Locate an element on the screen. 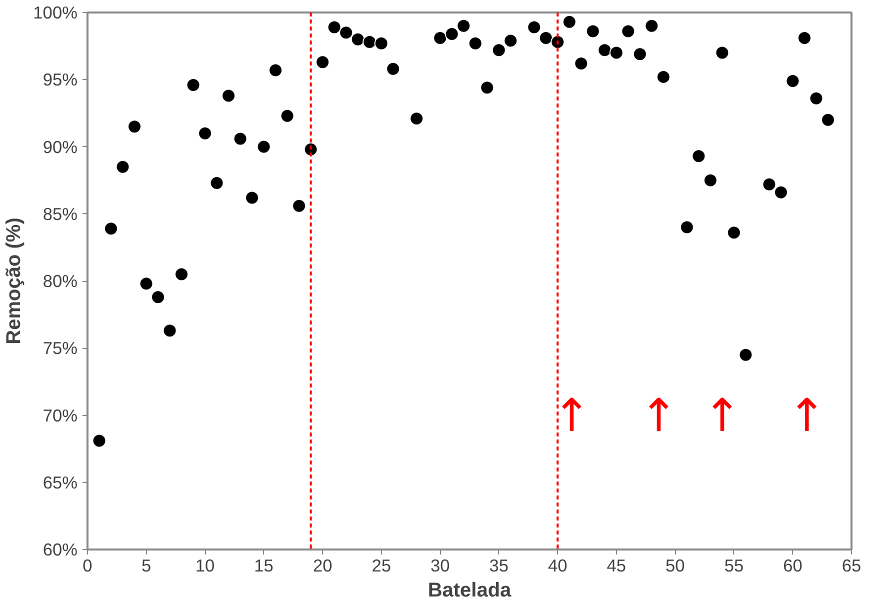 This screenshot has height=608, width=871. y-tick-label: 90% is located at coordinates (60, 146).